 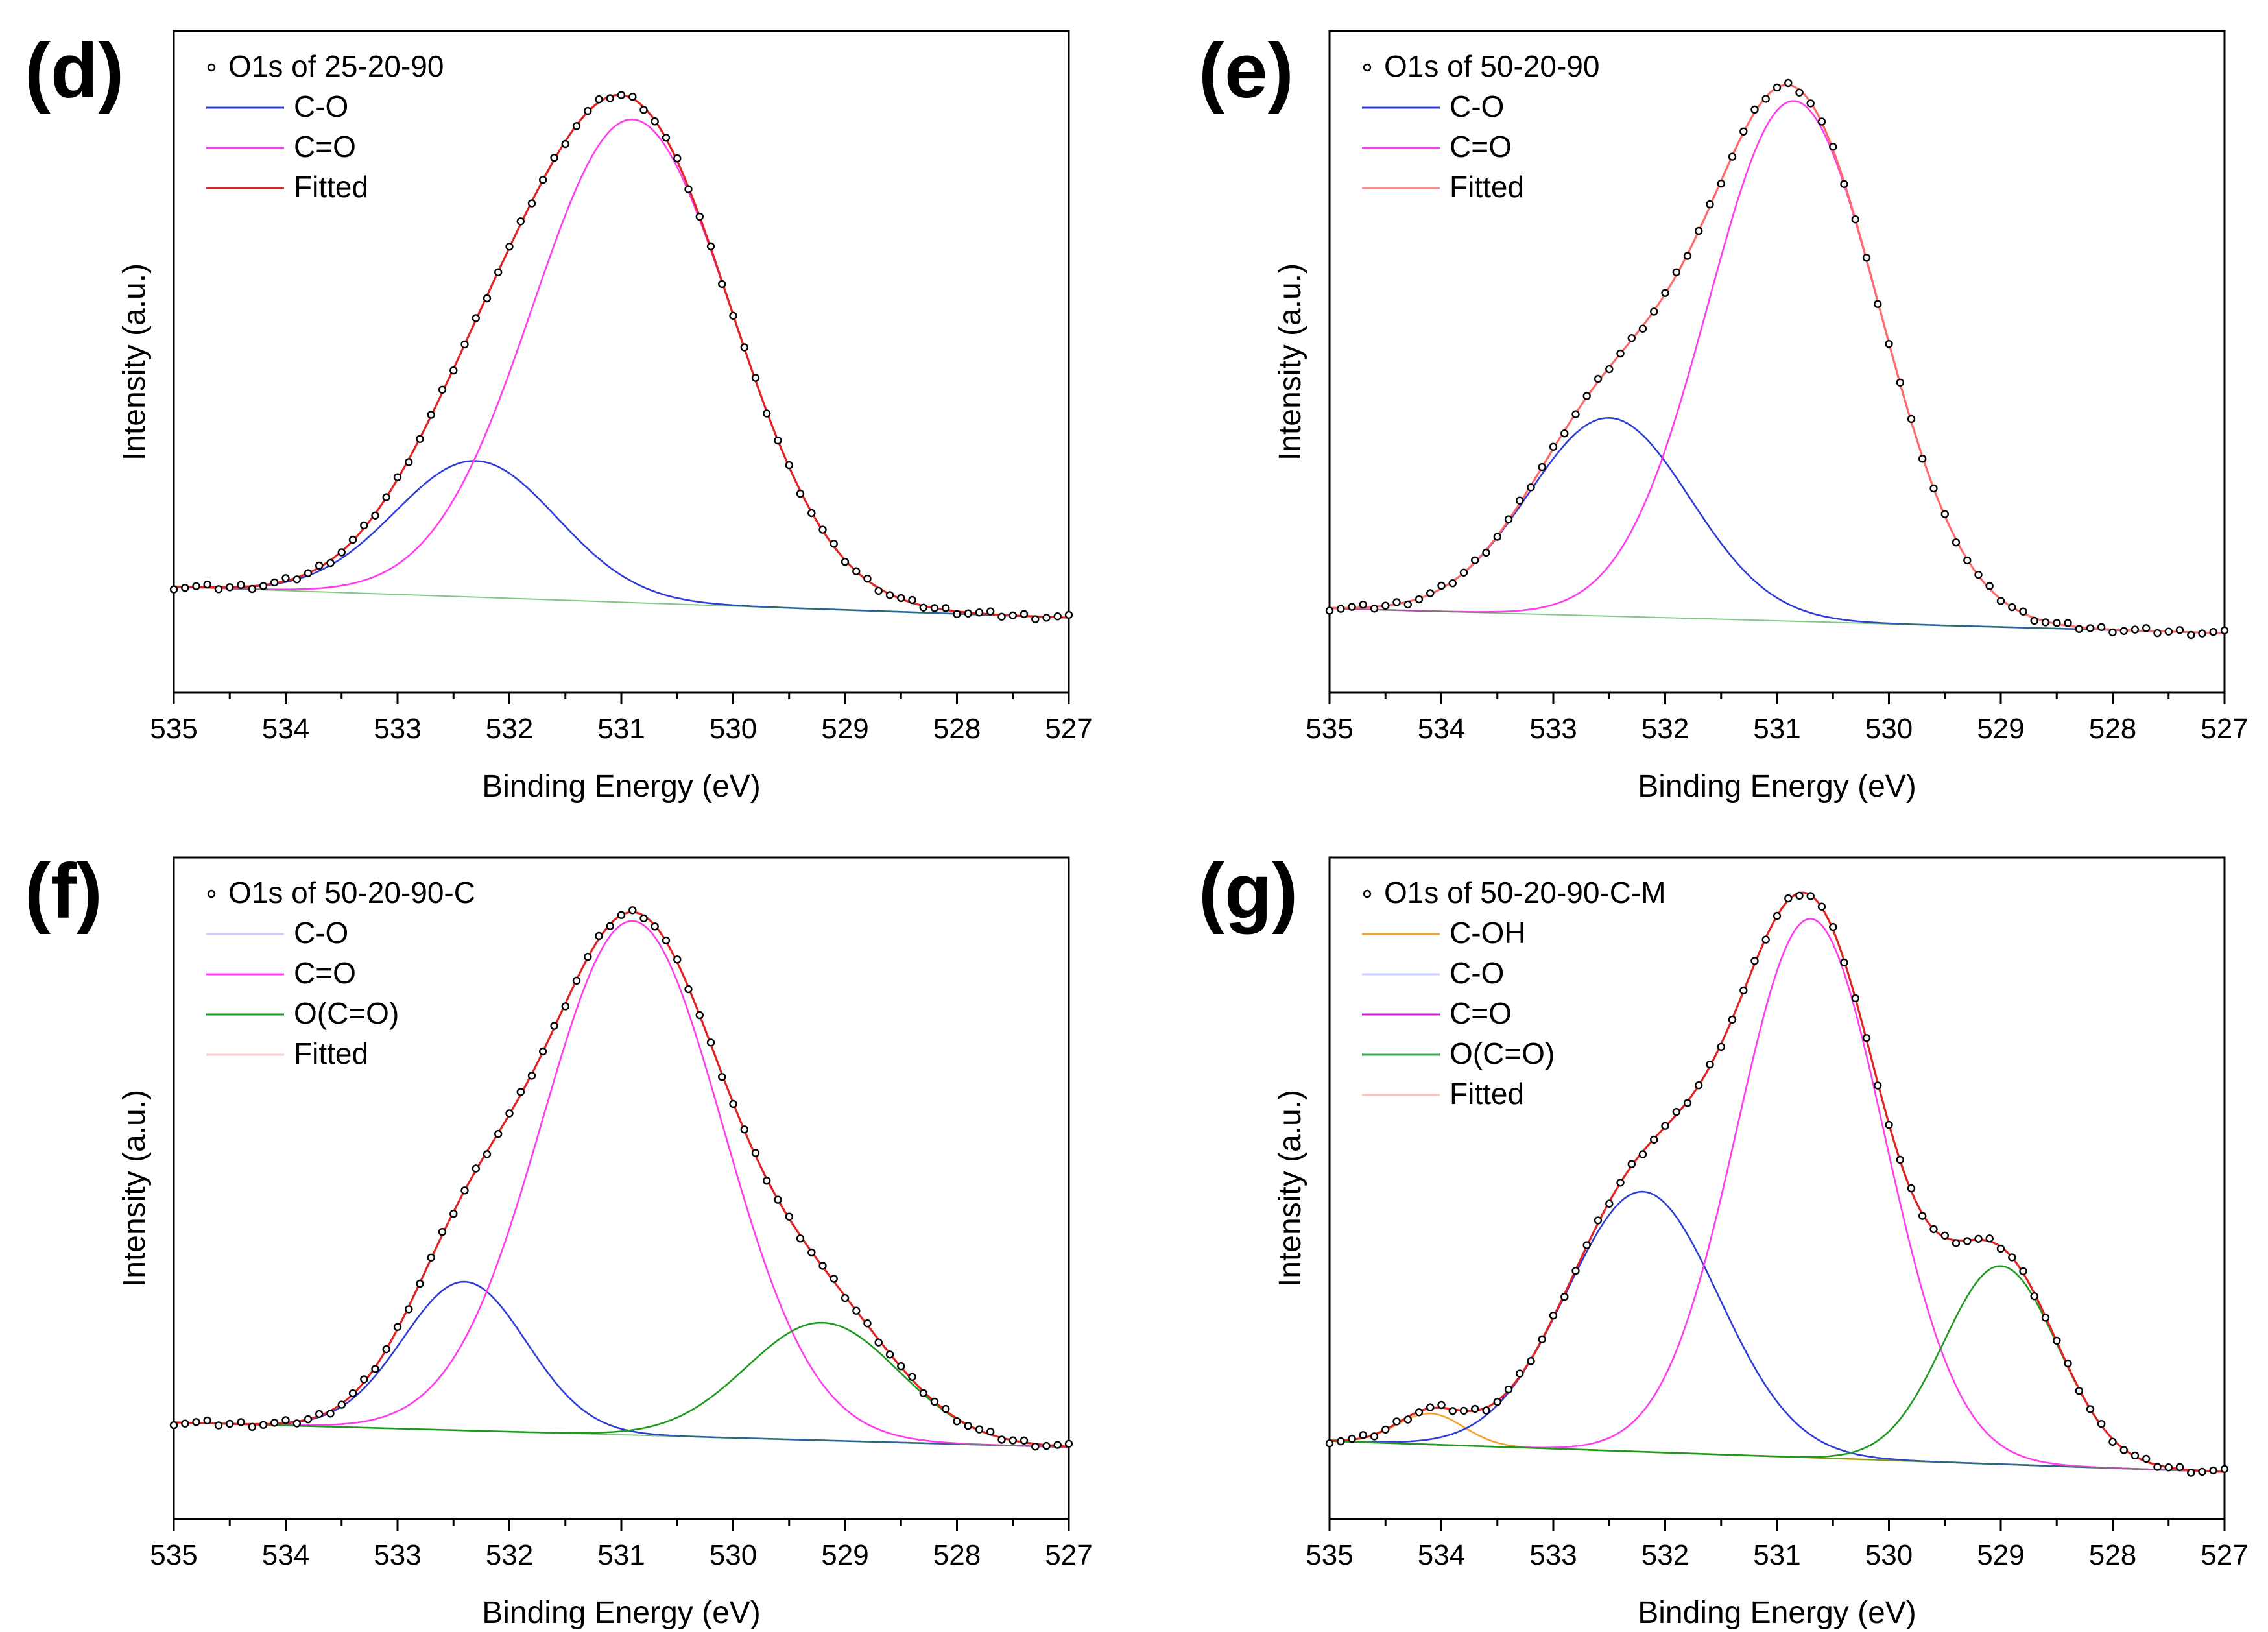 I want to click on panel-letter: (f), so click(x=63, y=892).